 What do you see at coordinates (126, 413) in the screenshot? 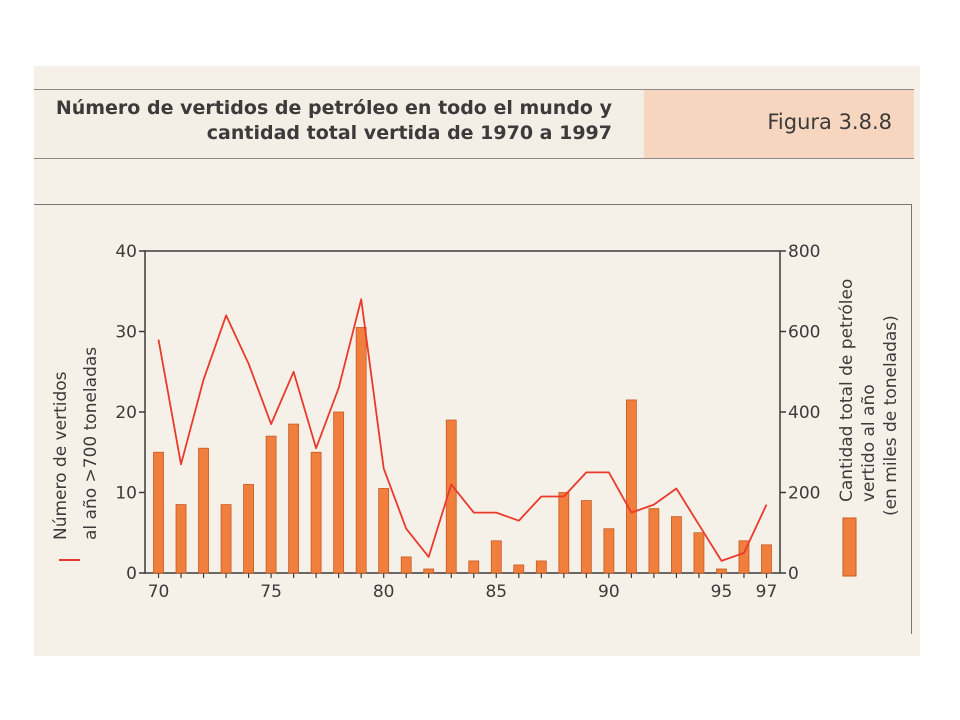
I see `y-left-tick-label: 20` at bounding box center [126, 413].